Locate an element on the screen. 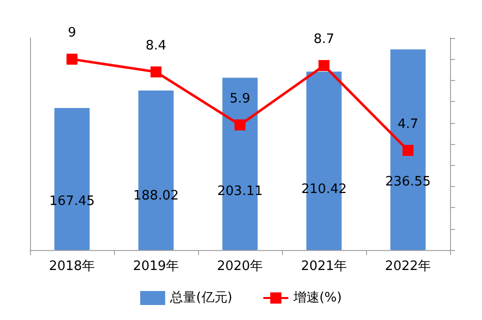 Image resolution: width=482 pixels, height=320 pixels. x-tick-label: 2022年 is located at coordinates (408, 266).